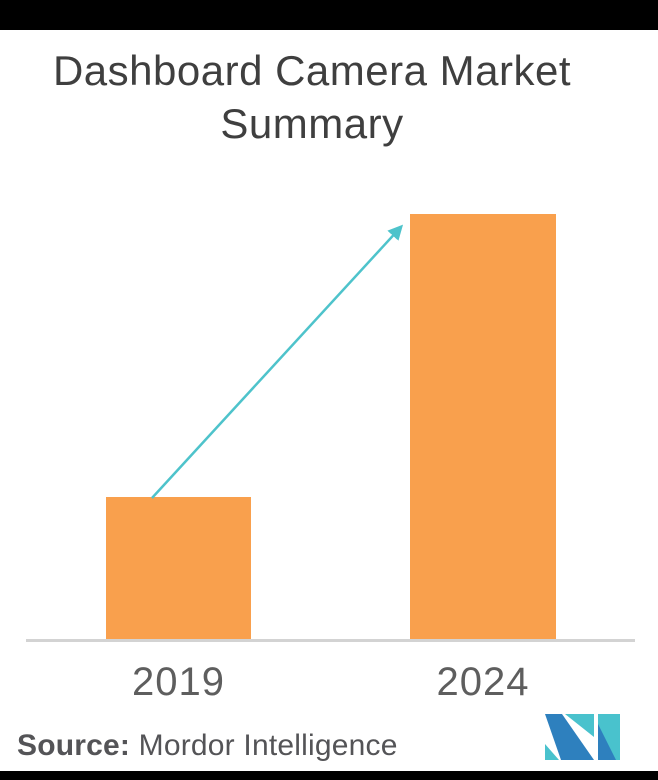 The image size is (658, 780). I want to click on growth-arrow-line, so click(277, 361).